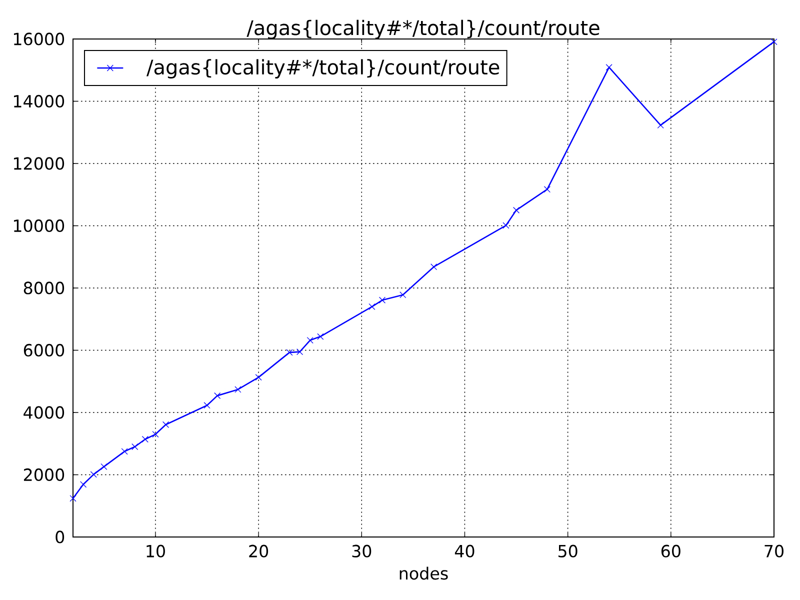 This screenshot has width=800, height=600. Describe the element at coordinates (60, 537) in the screenshot. I see `y-tick-label: 0` at that location.